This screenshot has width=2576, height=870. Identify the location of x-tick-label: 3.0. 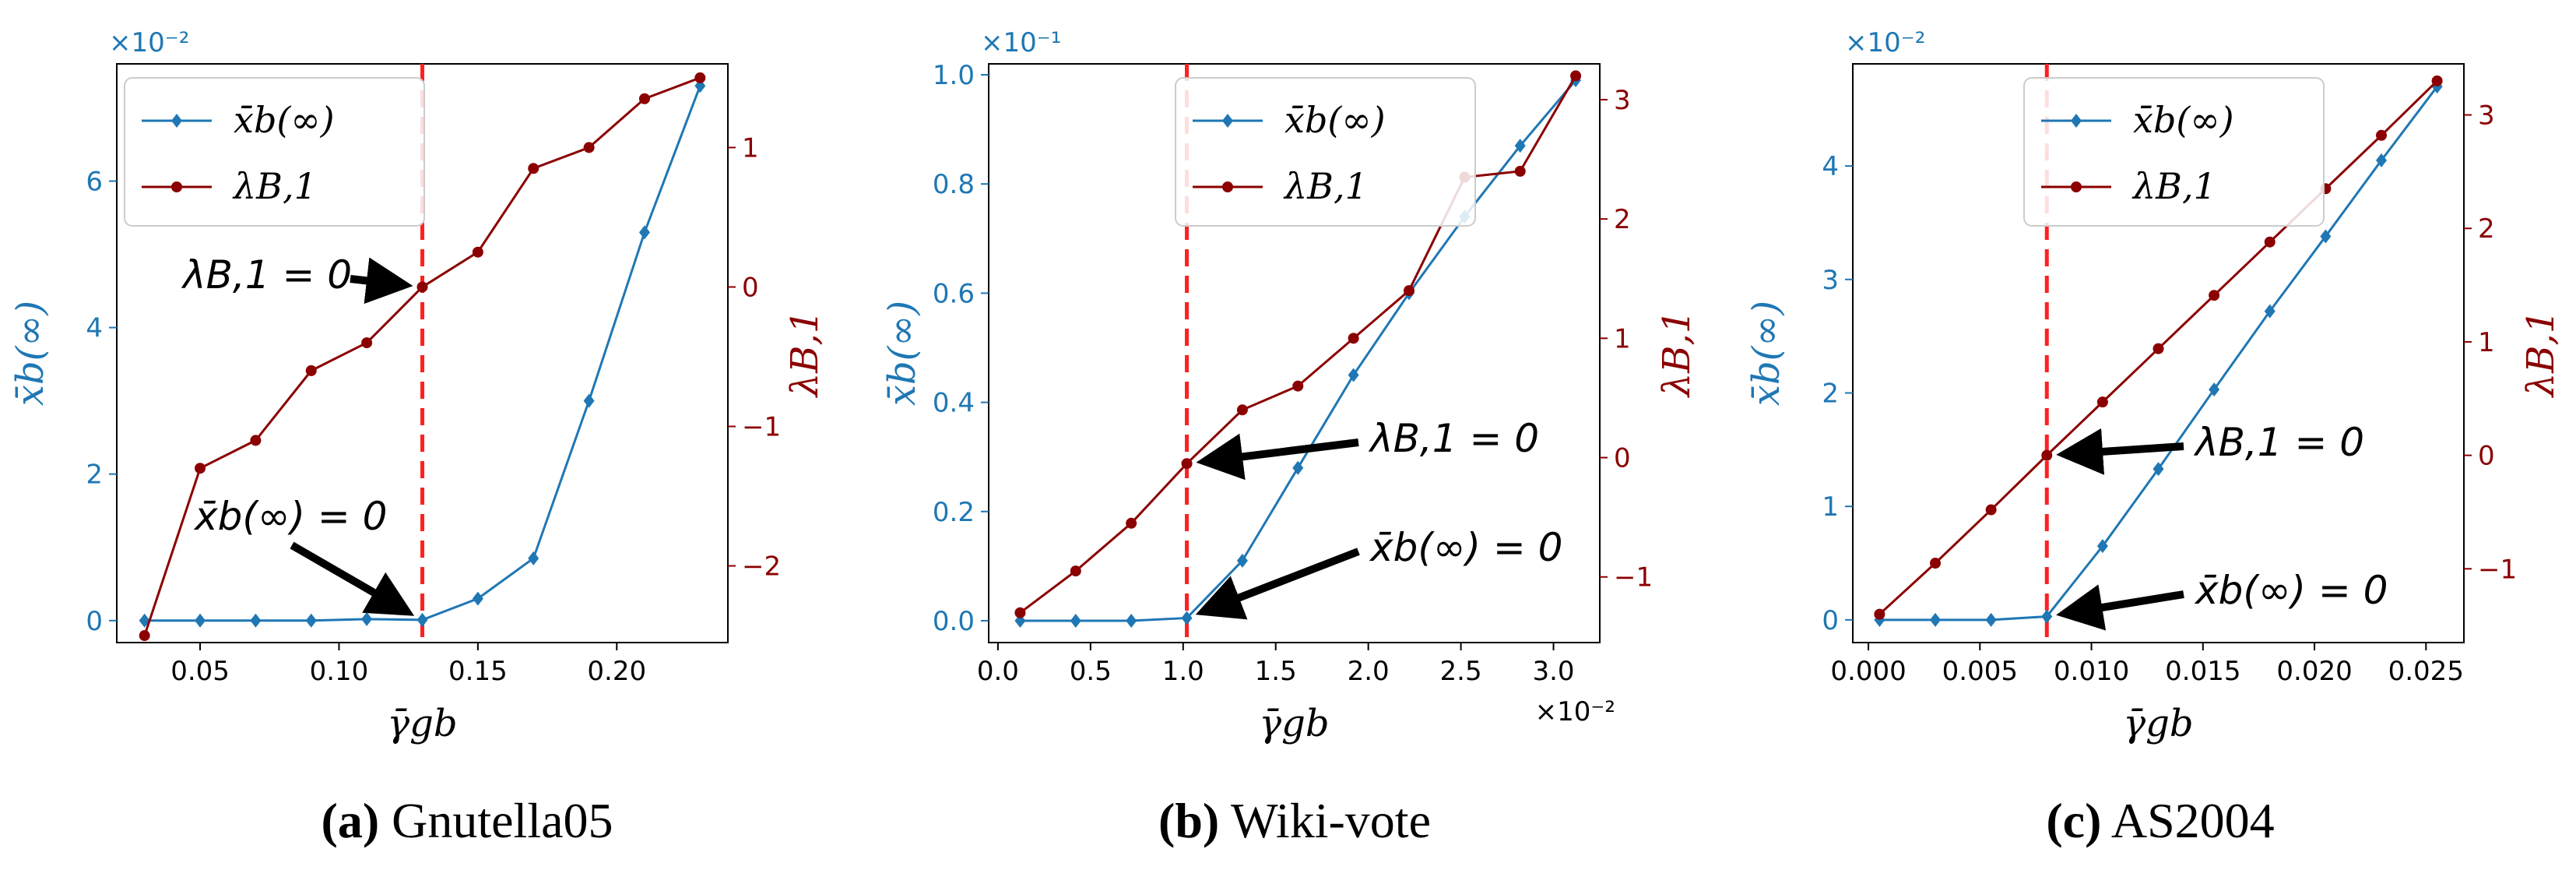
(1553, 671).